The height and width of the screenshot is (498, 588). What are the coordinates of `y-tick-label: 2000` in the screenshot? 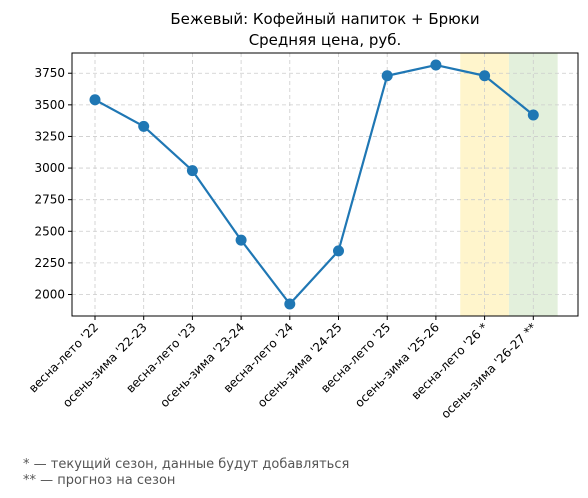 It's located at (49, 295).